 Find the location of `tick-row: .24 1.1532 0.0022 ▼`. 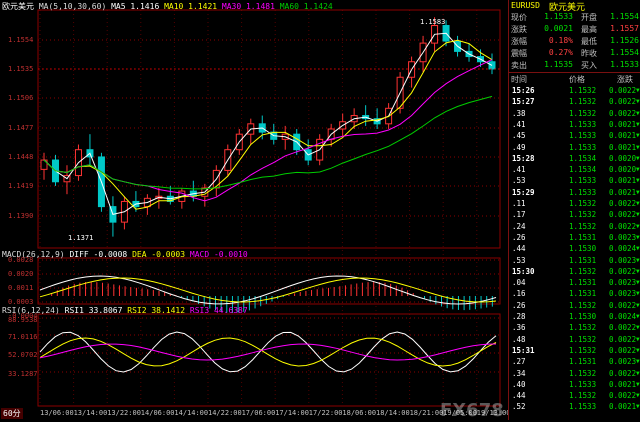

tick-row: .24 1.1532 0.0022 ▼ is located at coordinates (574, 226).